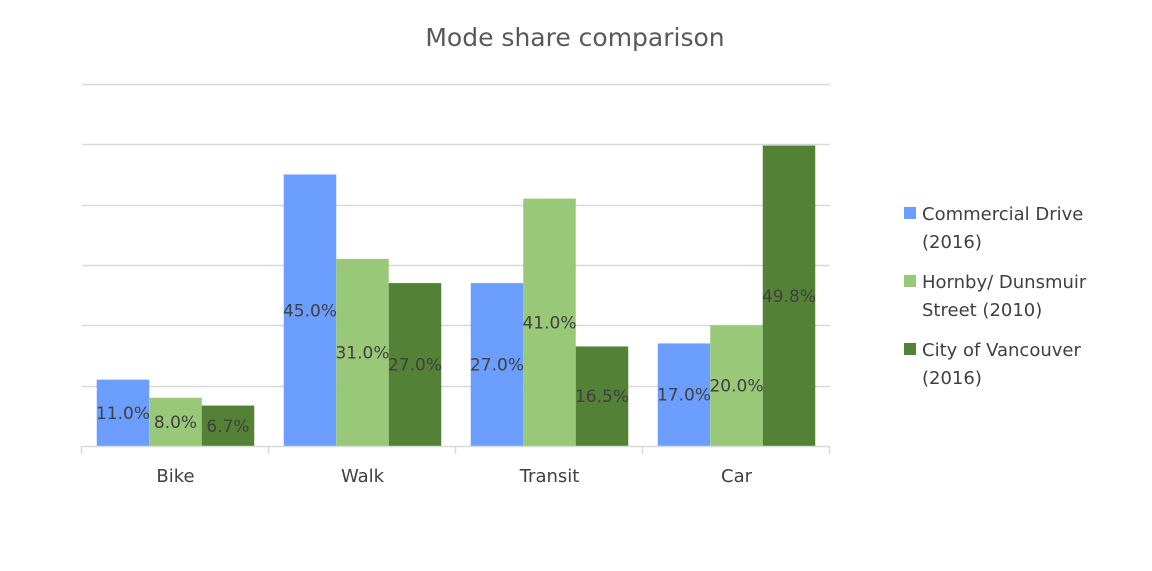 The image size is (1152, 571). What do you see at coordinates (737, 476) in the screenshot?
I see `category-label: Car` at bounding box center [737, 476].